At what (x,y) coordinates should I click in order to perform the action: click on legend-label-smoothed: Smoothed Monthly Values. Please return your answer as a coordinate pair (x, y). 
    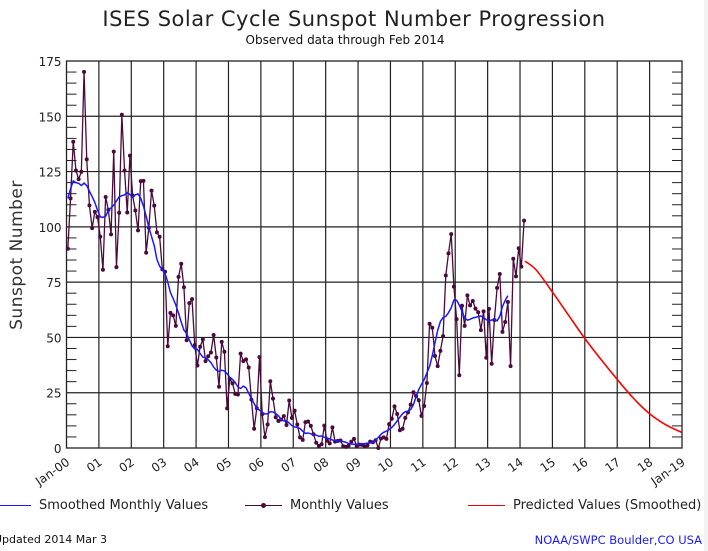
    Looking at the image, I should click on (124, 505).